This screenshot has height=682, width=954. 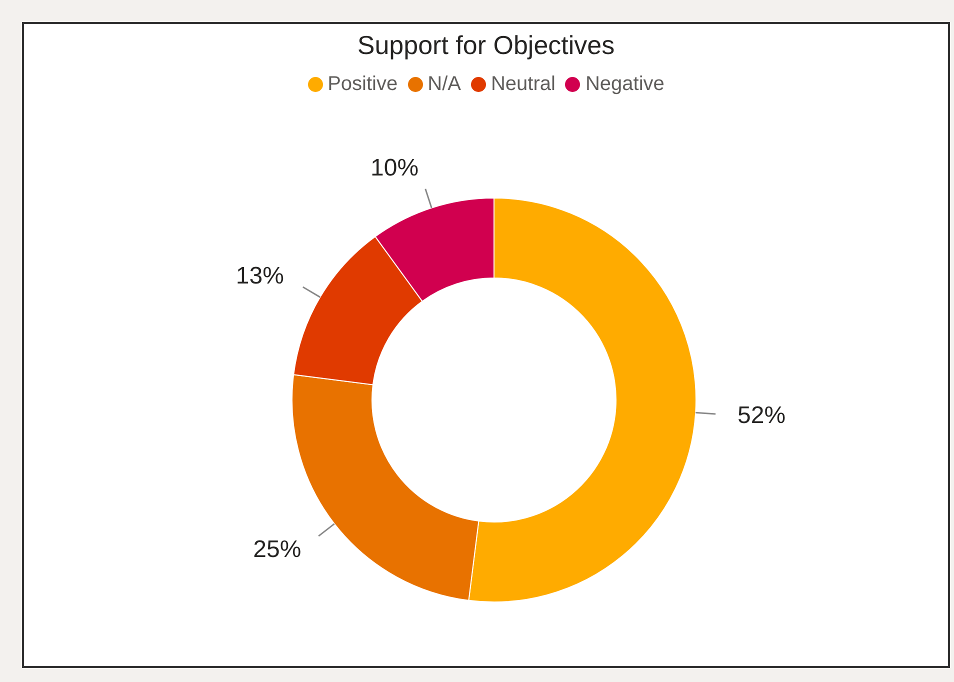 What do you see at coordinates (762, 415) in the screenshot?
I see `data-label: 52%` at bounding box center [762, 415].